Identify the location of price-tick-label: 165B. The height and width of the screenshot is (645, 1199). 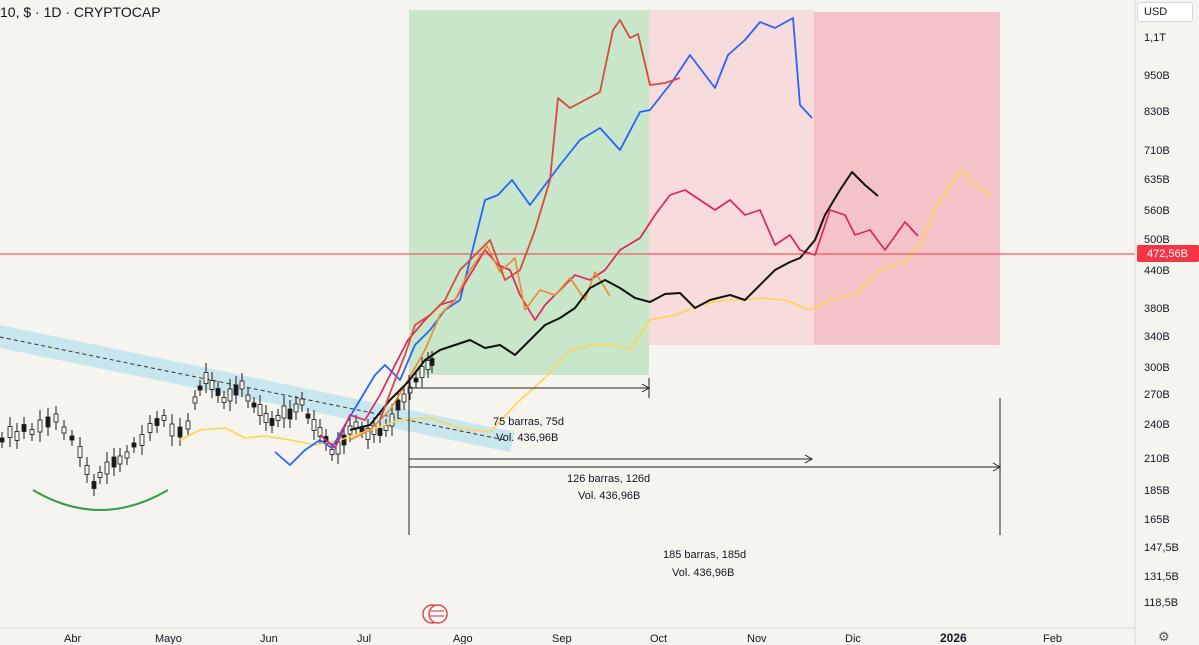
(1157, 520).